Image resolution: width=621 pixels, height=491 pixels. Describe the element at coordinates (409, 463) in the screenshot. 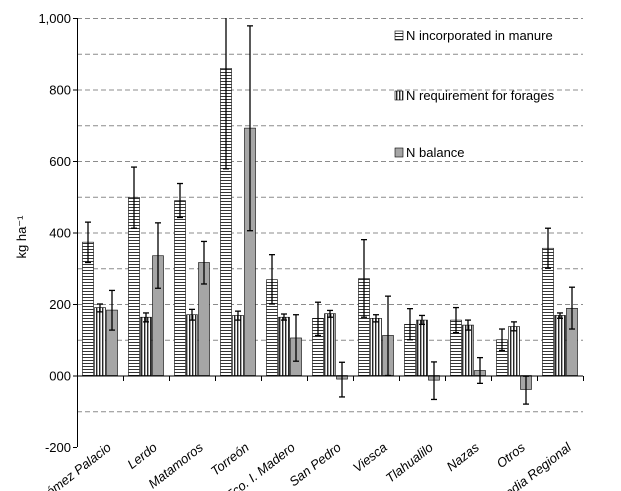

I see `category-label: Tlahualilo` at that location.